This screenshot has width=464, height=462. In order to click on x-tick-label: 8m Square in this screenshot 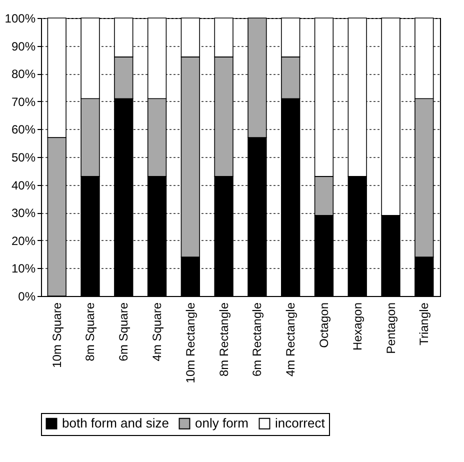, I will do `click(90, 332)`.